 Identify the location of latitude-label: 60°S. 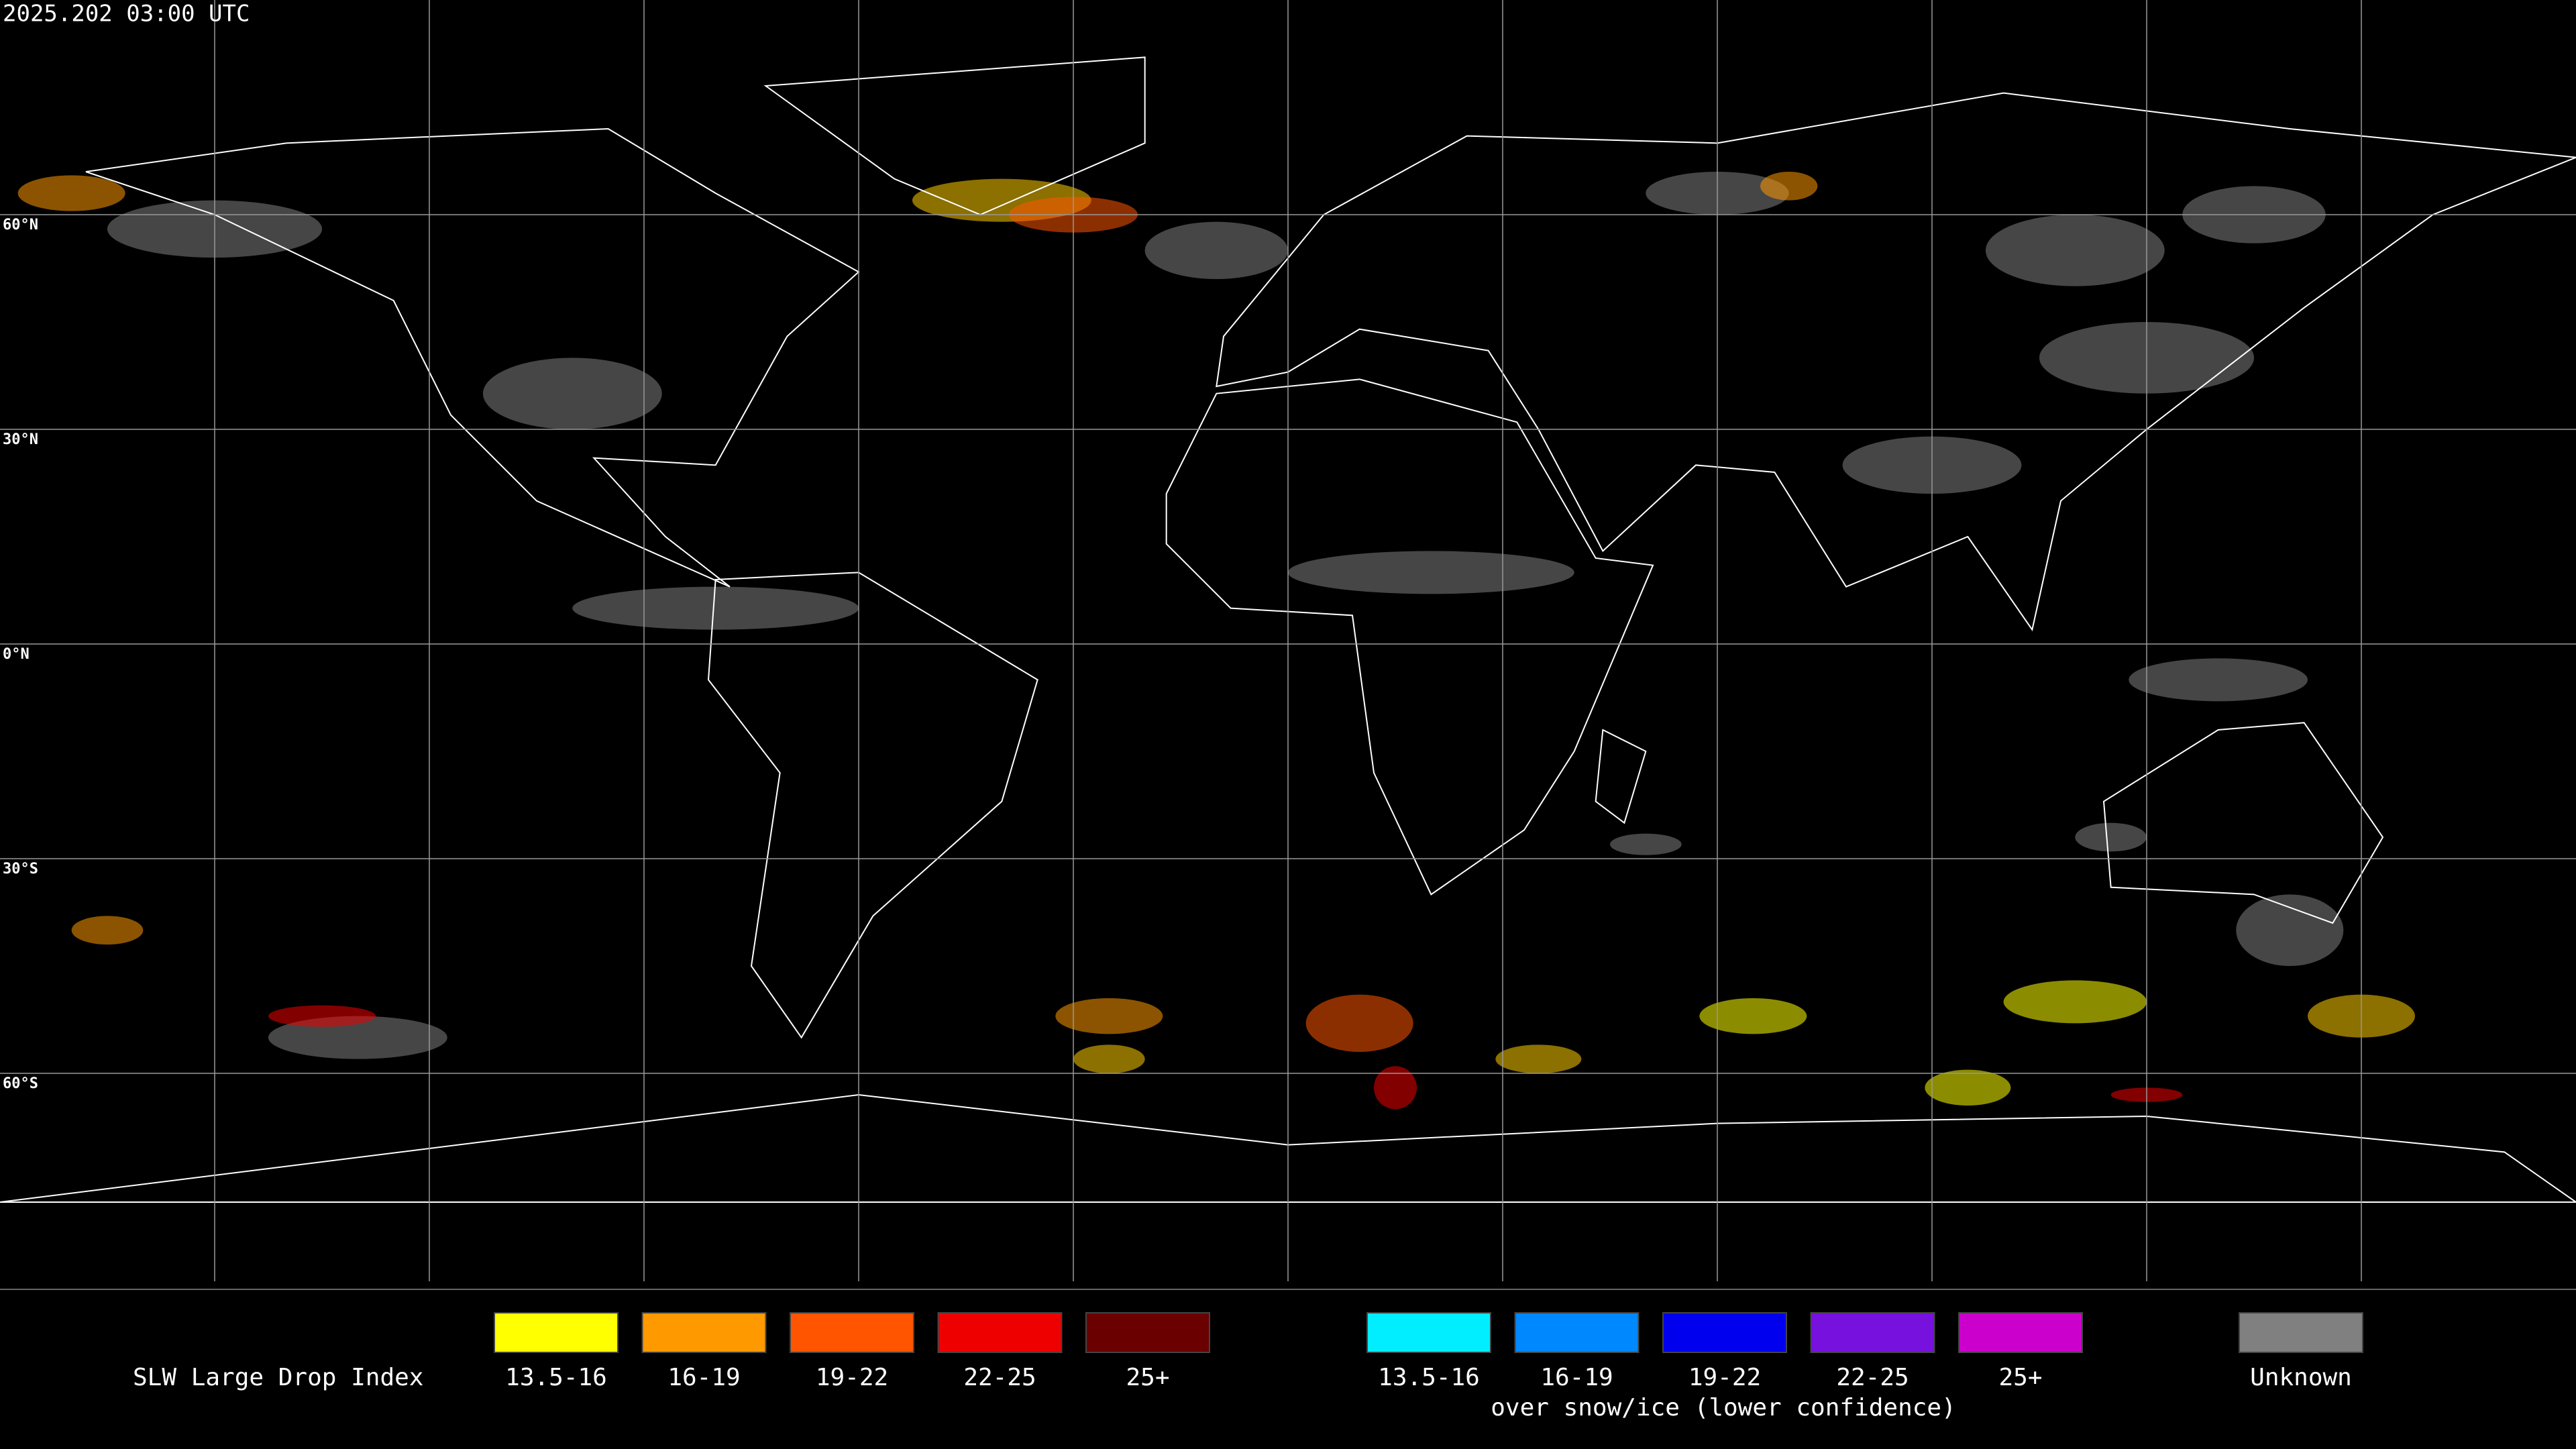
(20, 1083).